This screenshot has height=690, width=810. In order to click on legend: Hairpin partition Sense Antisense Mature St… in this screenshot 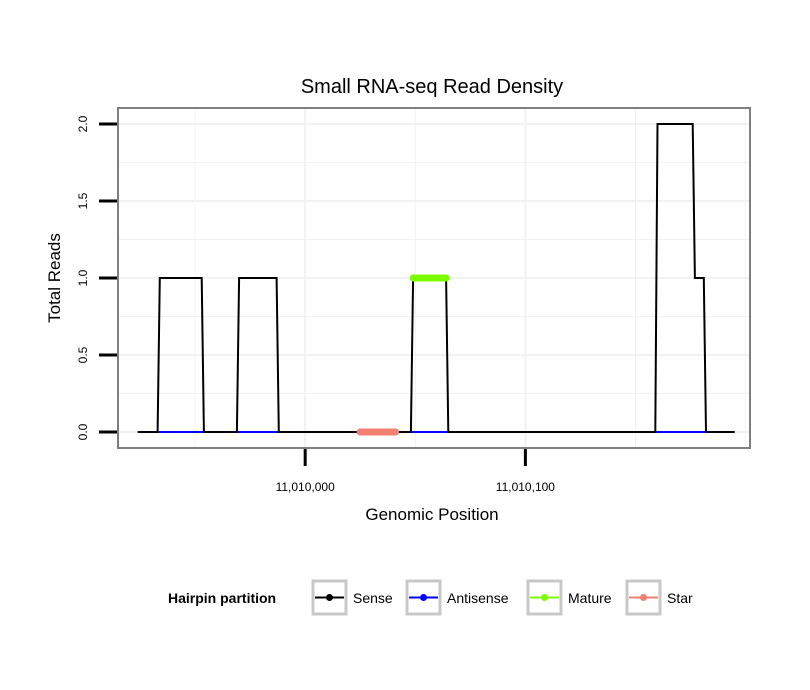, I will do `click(430, 597)`.